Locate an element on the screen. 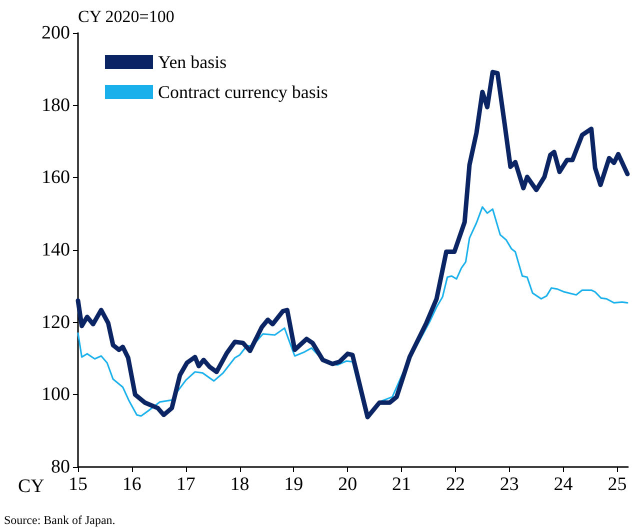  y-tick-label: 140 is located at coordinates (56, 250).